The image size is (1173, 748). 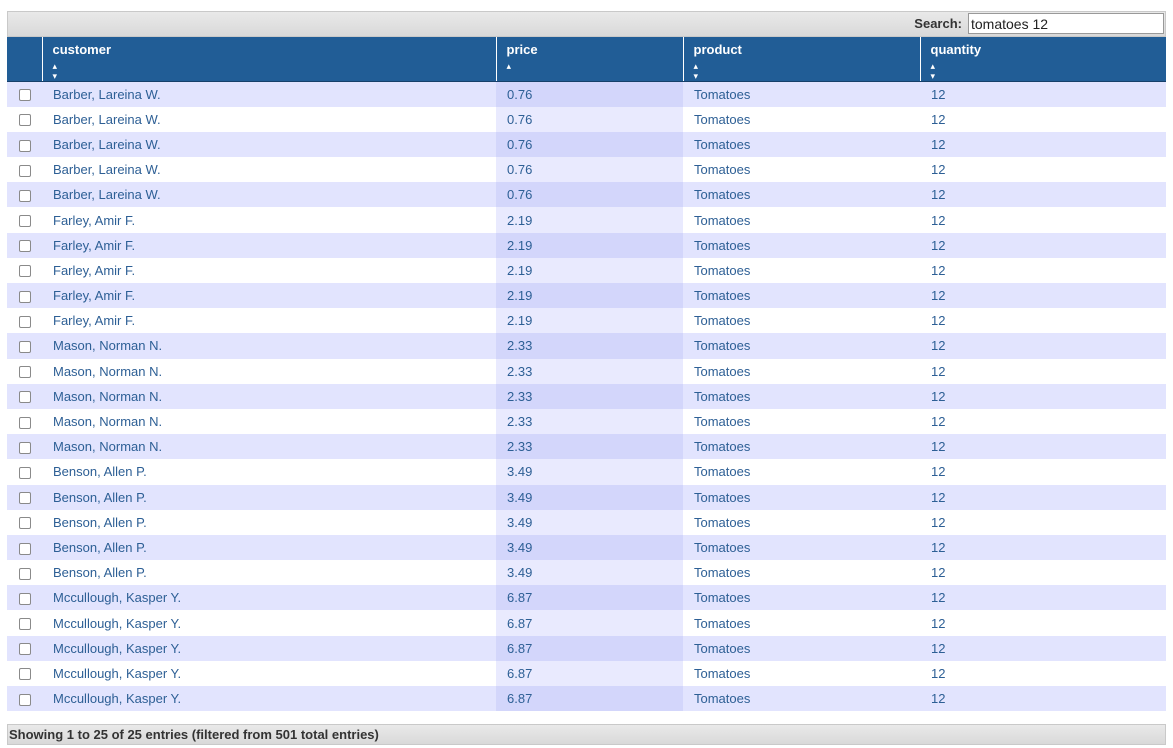 I want to click on cell-price: 6.87, so click(x=589, y=673).